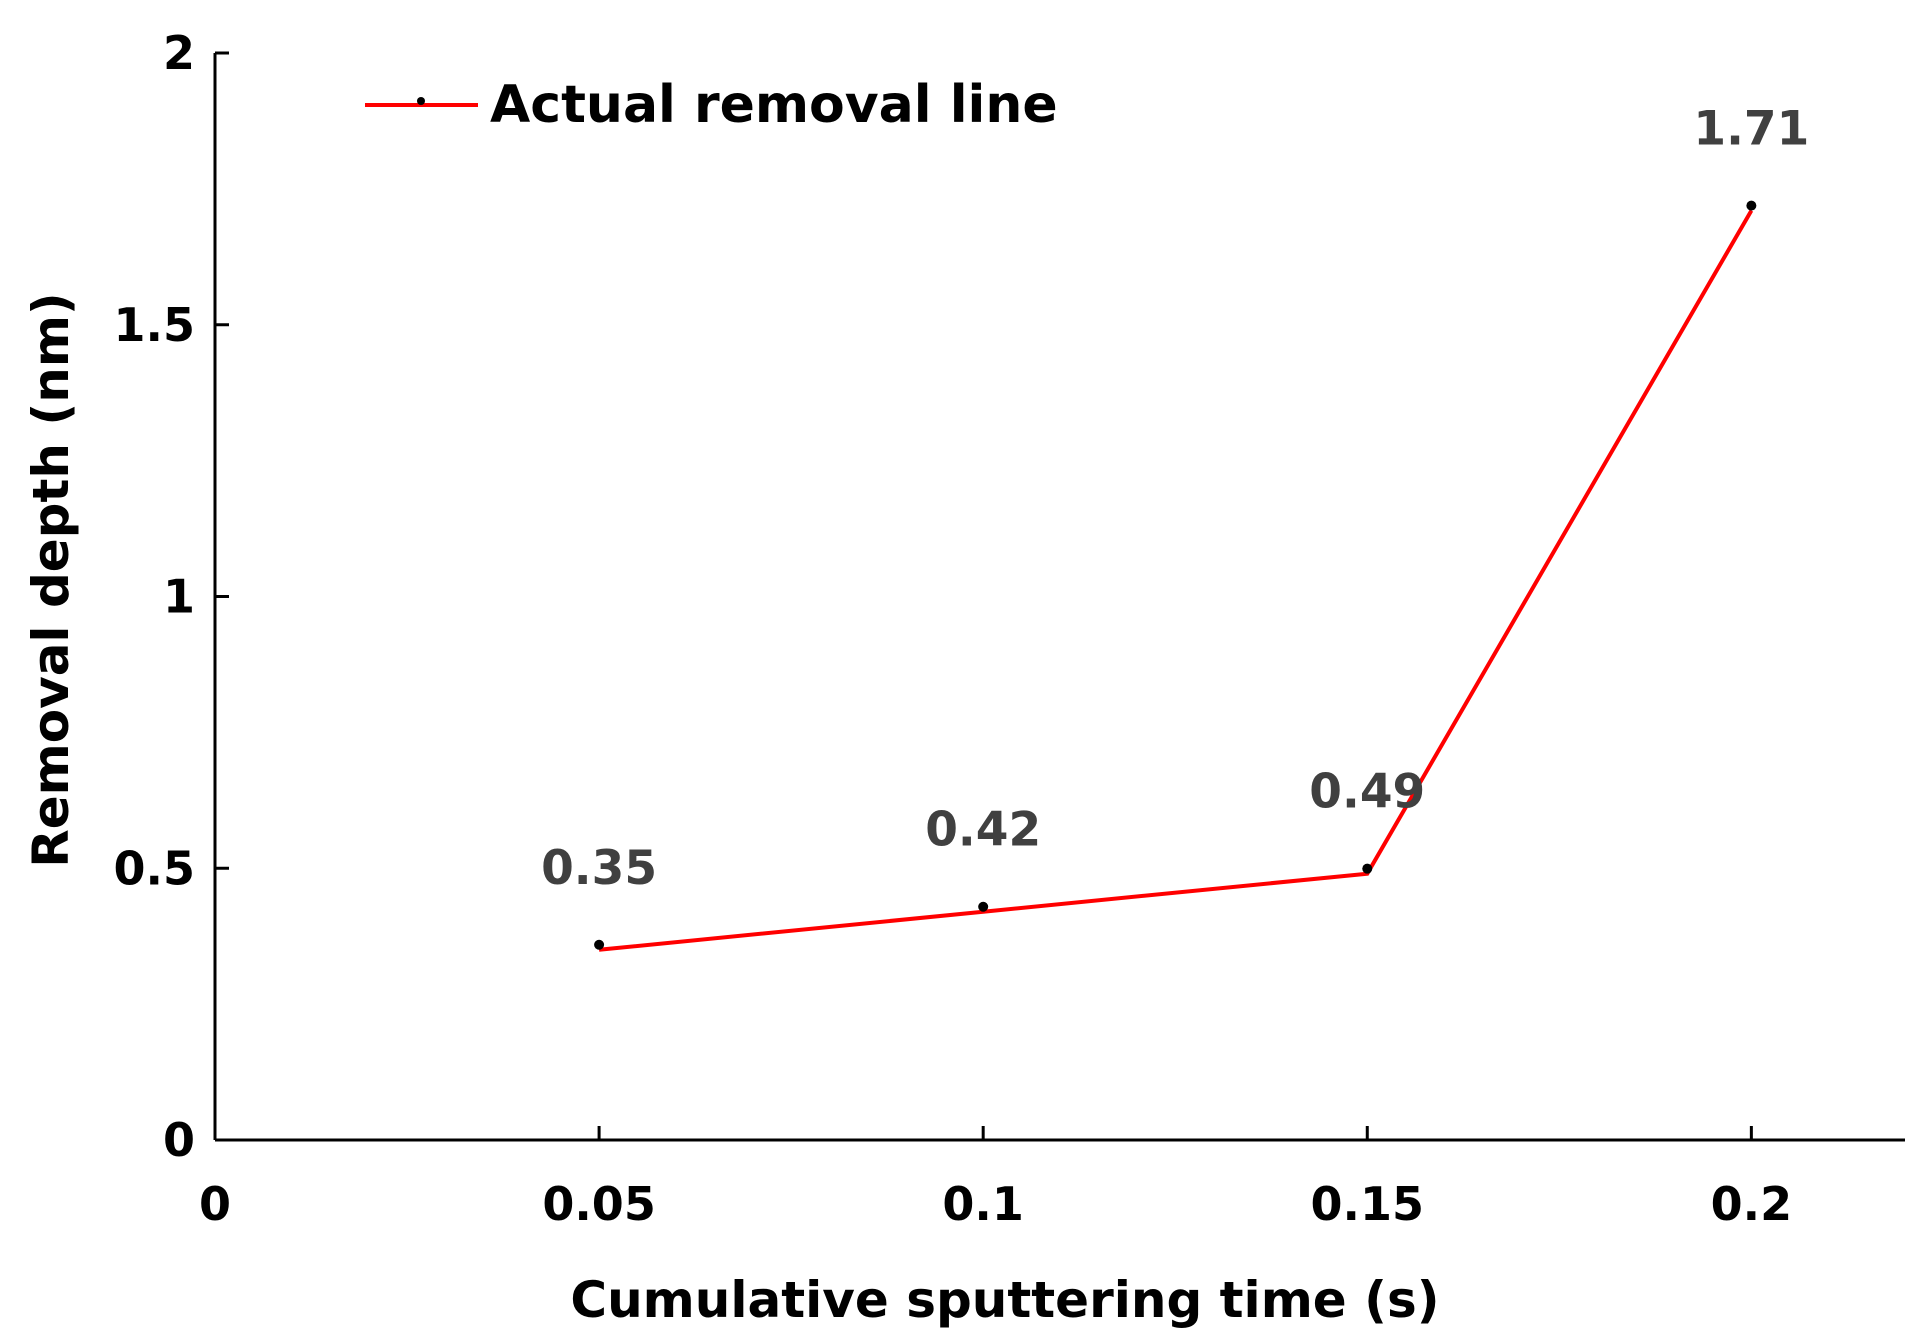 The width and height of the screenshot is (1927, 1342). What do you see at coordinates (1751, 129) in the screenshot?
I see `data-label: 1.71` at bounding box center [1751, 129].